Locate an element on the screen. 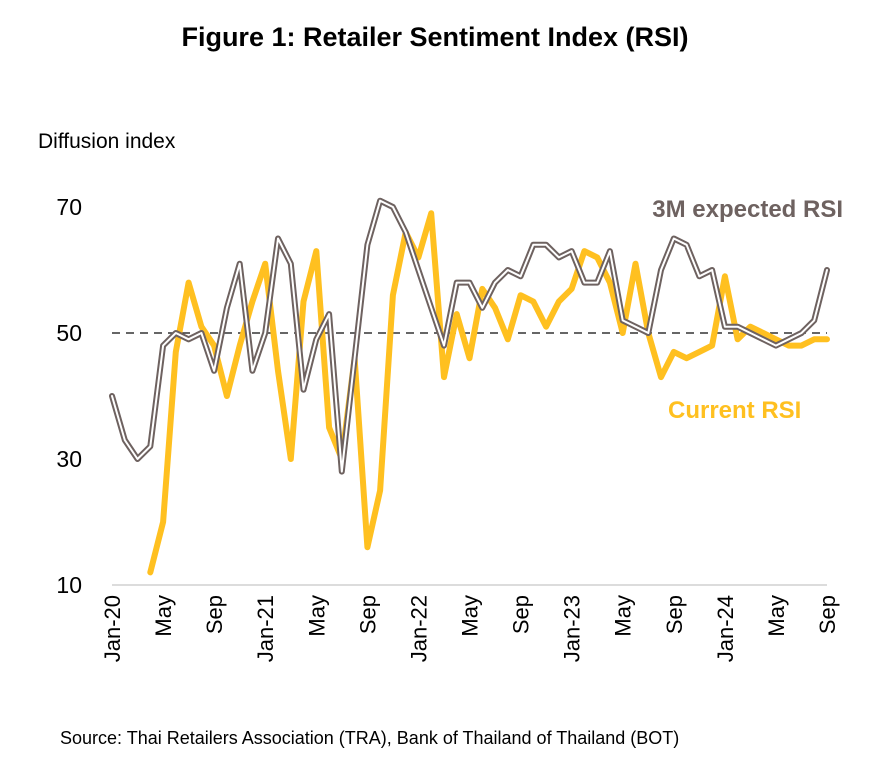 The width and height of the screenshot is (870, 777). series-label-current: Current RSI is located at coordinates (734, 410).